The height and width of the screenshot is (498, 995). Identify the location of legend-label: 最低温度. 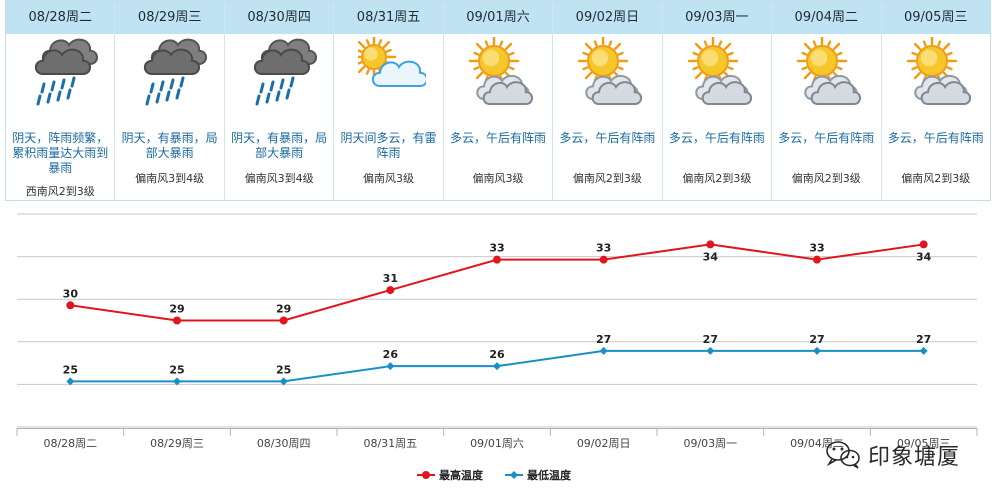
(549, 475).